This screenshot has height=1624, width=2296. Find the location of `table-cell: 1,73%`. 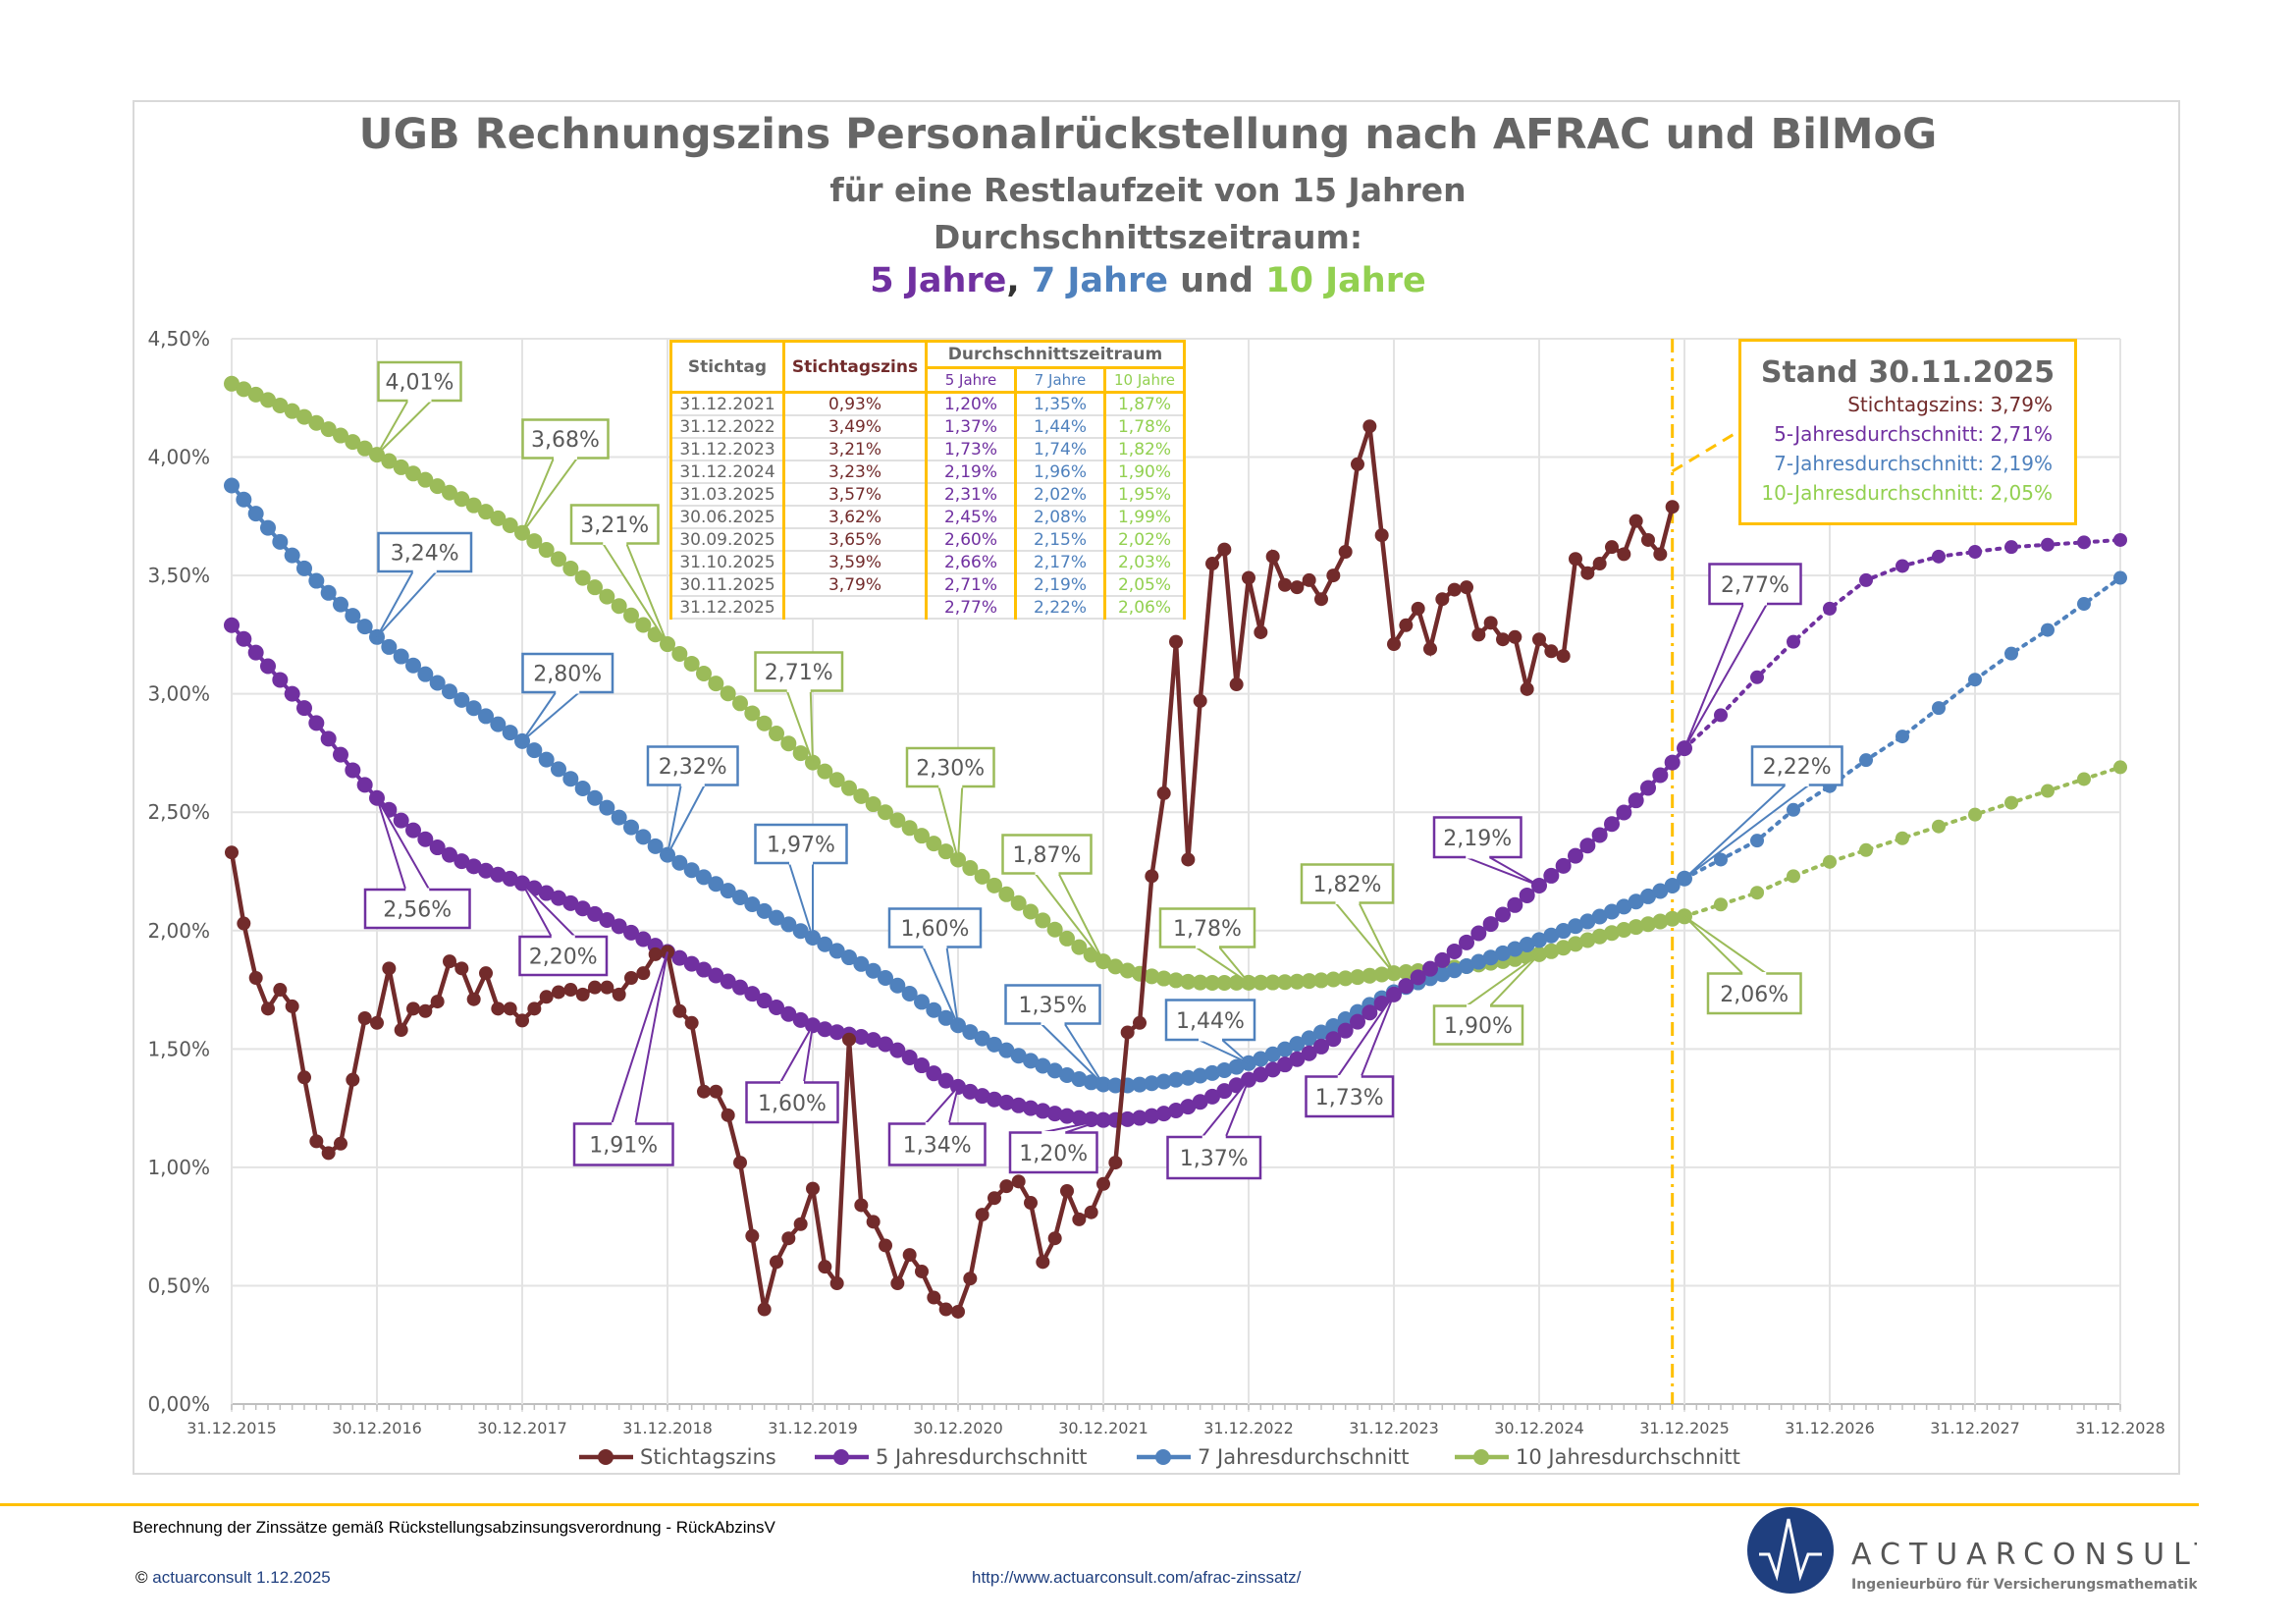

table-cell: 1,73% is located at coordinates (971, 449).